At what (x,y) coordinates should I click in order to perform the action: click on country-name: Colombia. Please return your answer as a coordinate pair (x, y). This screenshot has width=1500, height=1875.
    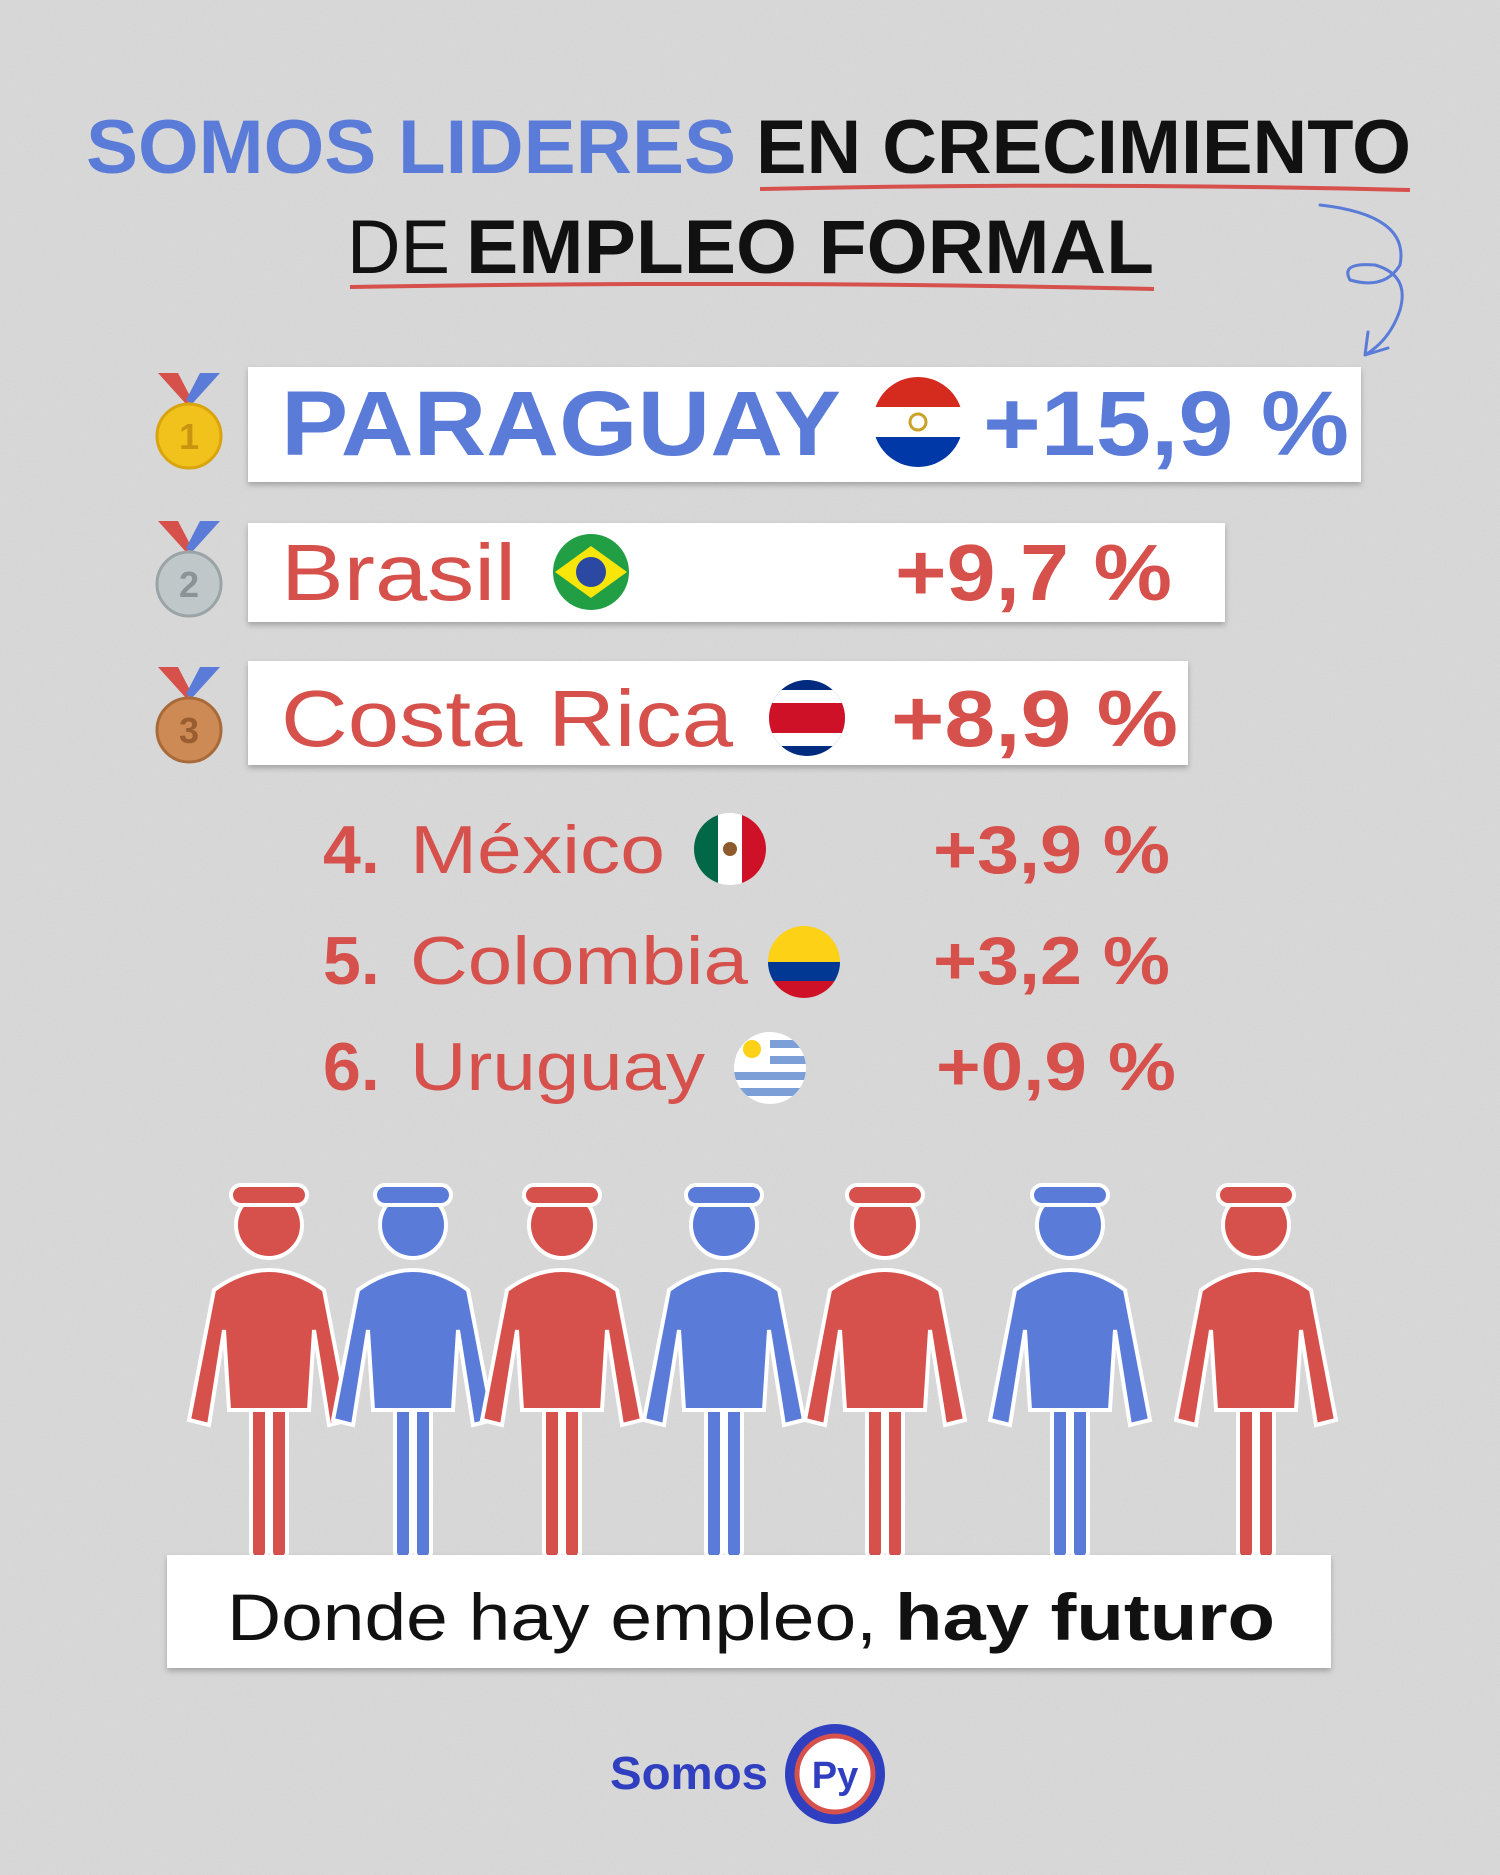
    Looking at the image, I should click on (579, 961).